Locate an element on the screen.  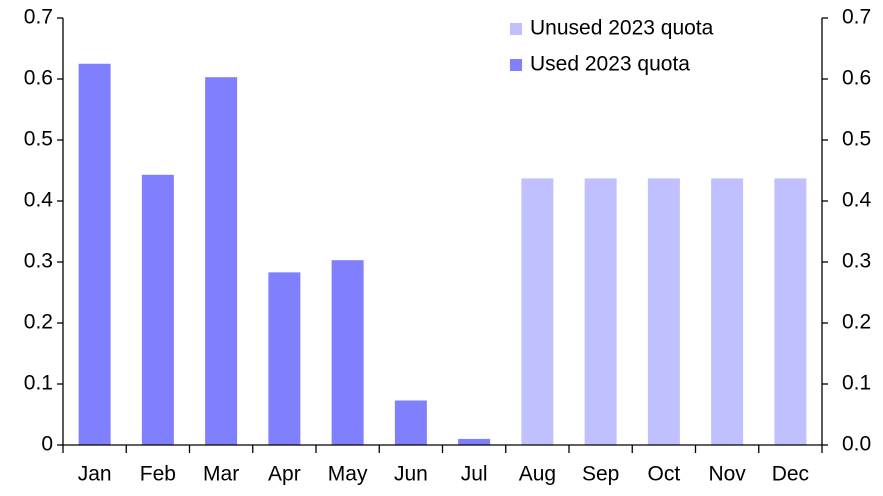
x-tick-label: Aug is located at coordinates (537, 474).